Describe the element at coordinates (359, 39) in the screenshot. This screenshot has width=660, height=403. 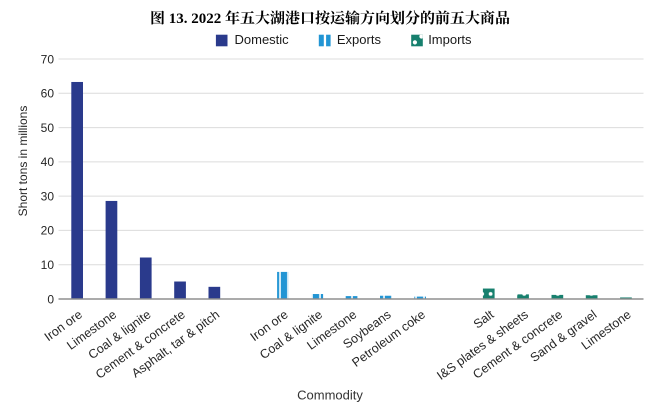
I see `svg-text: Exports` at that location.